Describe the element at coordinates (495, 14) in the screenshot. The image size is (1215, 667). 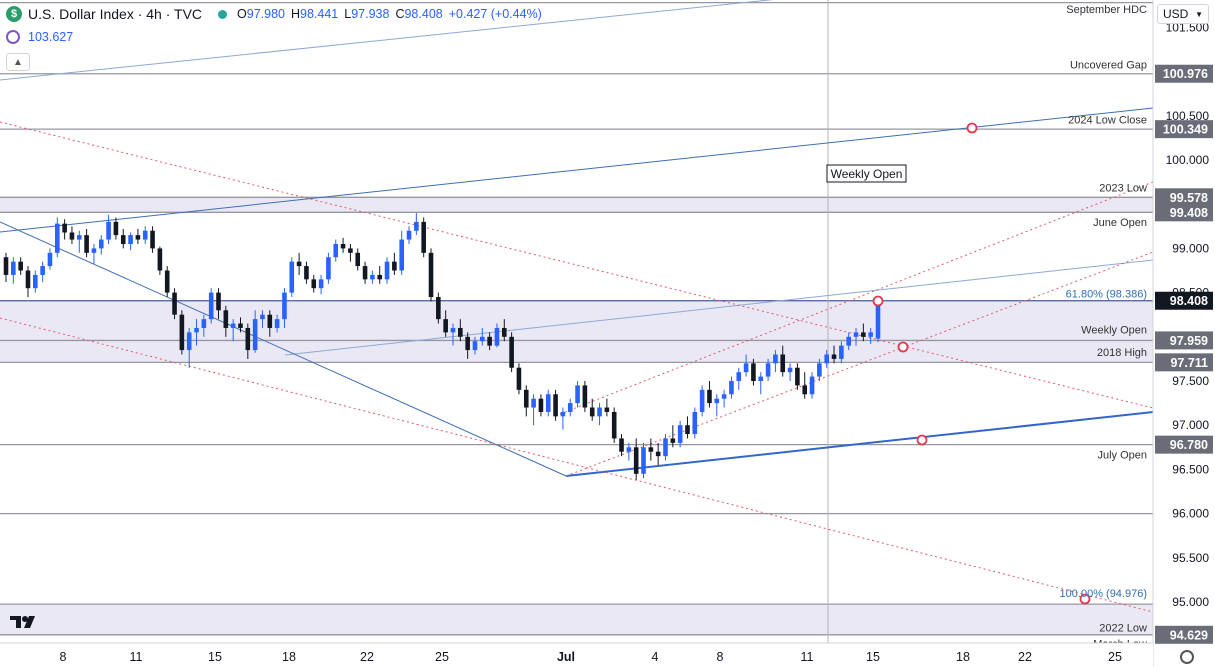
I see `change-value: +0.427 (+0.44%)` at that location.